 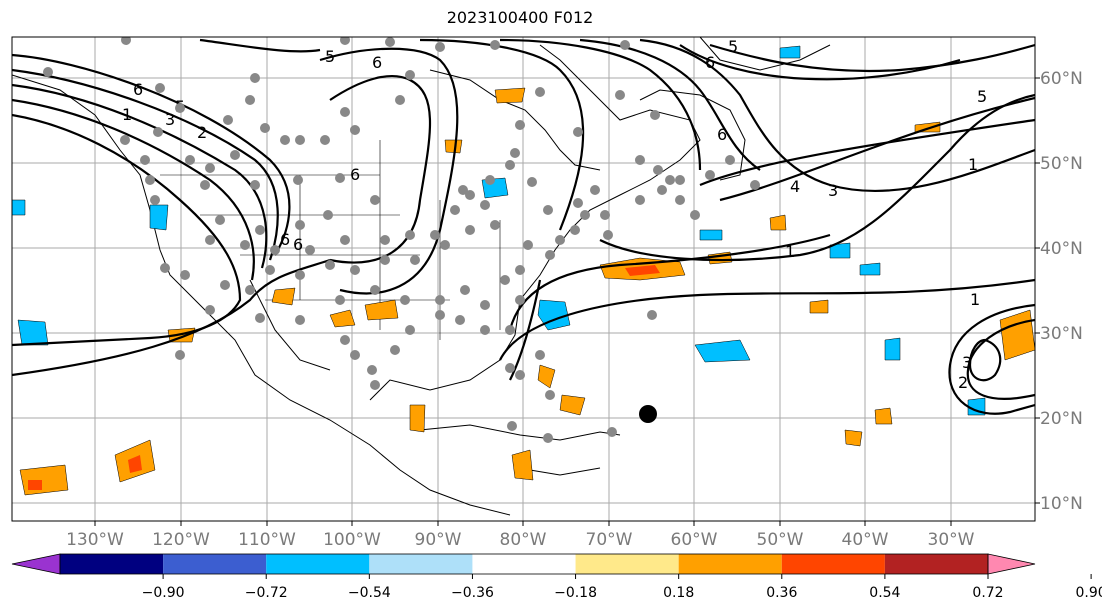 What do you see at coordinates (575, 593) in the screenshot?
I see `colorbar-label: −0.18` at bounding box center [575, 593].